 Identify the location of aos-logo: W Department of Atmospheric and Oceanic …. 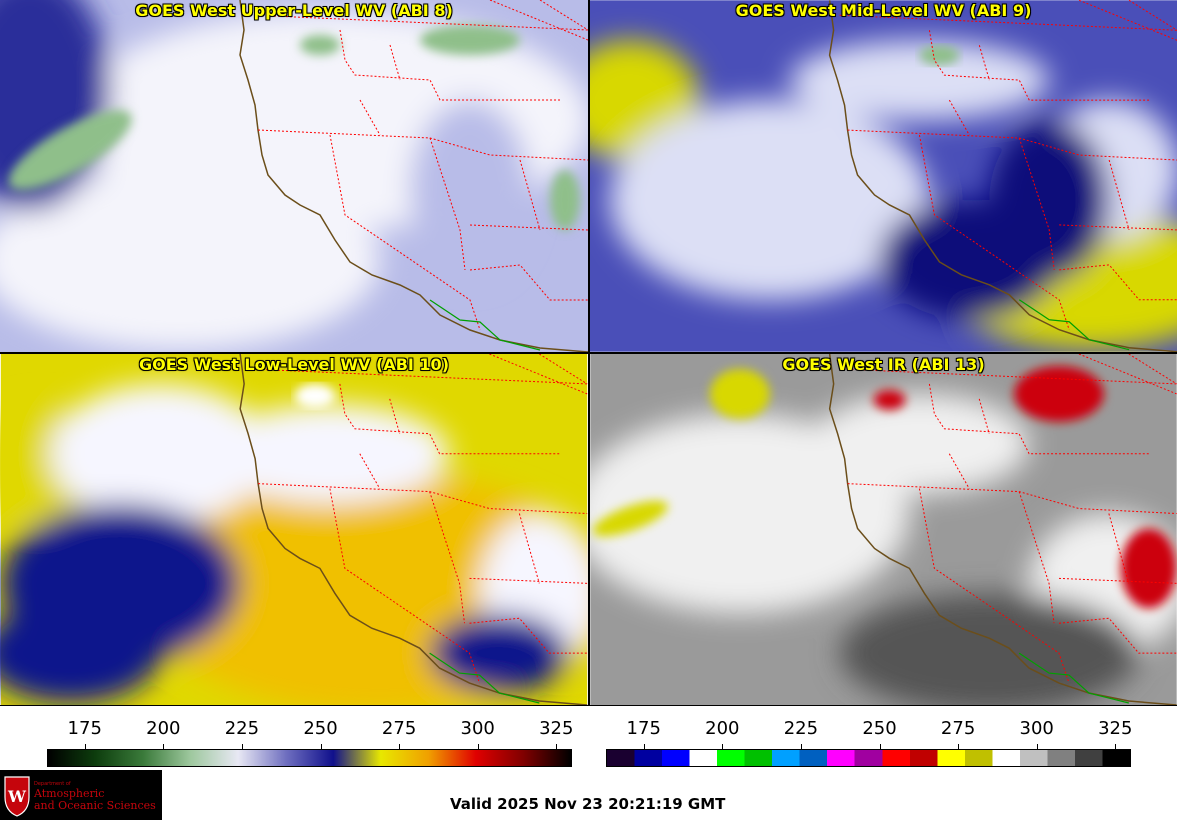
(81, 795).